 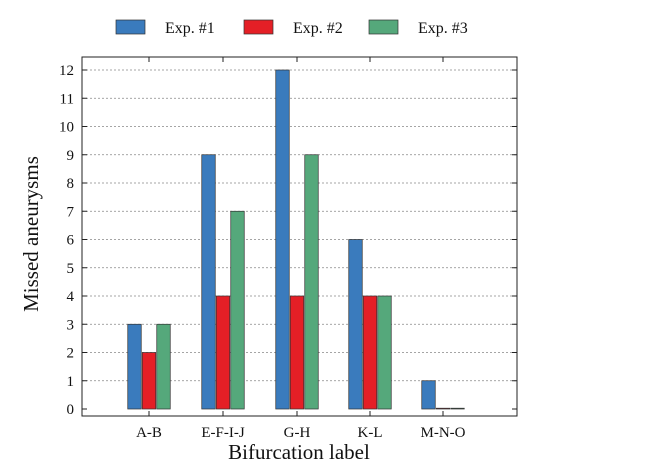 I want to click on y-tick-label: 8, so click(x=71, y=184).